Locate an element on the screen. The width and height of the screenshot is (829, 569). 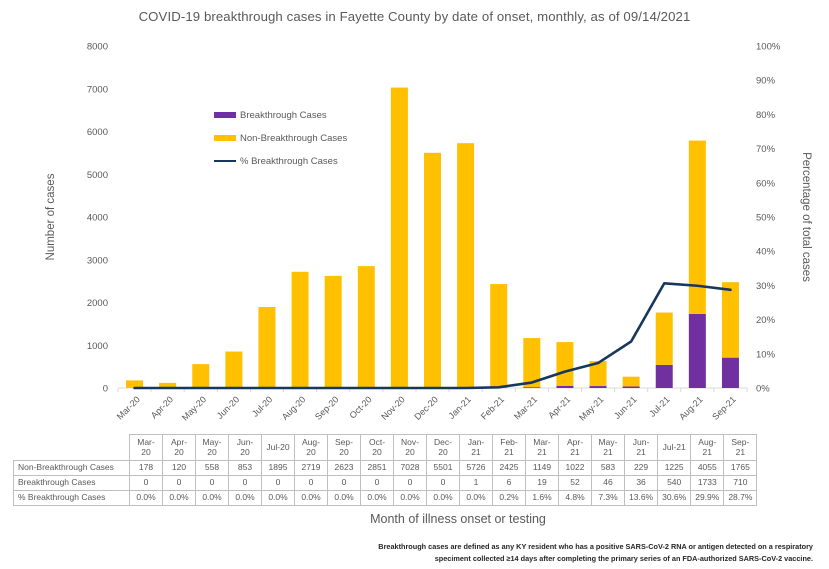
x-axis-category-label: Jul-20 is located at coordinates (262, 406).